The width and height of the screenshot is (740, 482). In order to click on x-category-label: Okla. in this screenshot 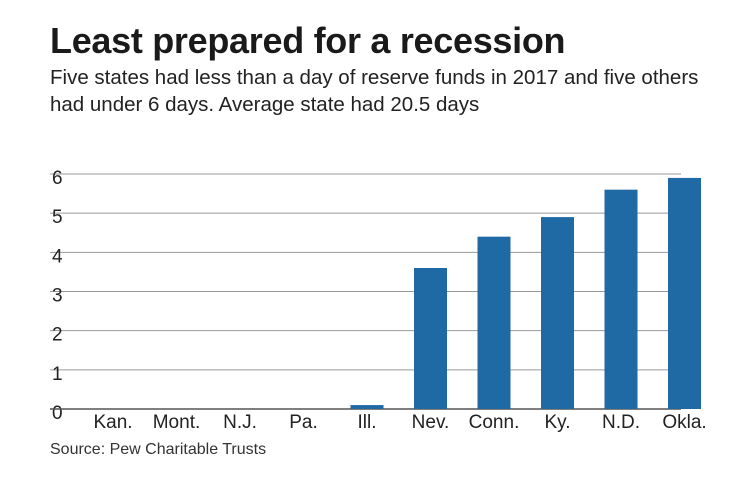, I will do `click(684, 422)`.